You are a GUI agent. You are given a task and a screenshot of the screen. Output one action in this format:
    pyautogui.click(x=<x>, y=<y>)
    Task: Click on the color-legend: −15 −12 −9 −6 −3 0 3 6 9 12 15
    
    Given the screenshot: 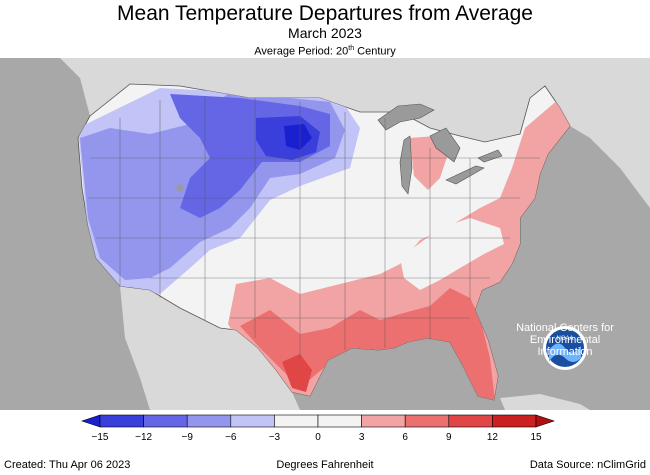 What is the action you would take?
    pyautogui.click(x=318, y=428)
    